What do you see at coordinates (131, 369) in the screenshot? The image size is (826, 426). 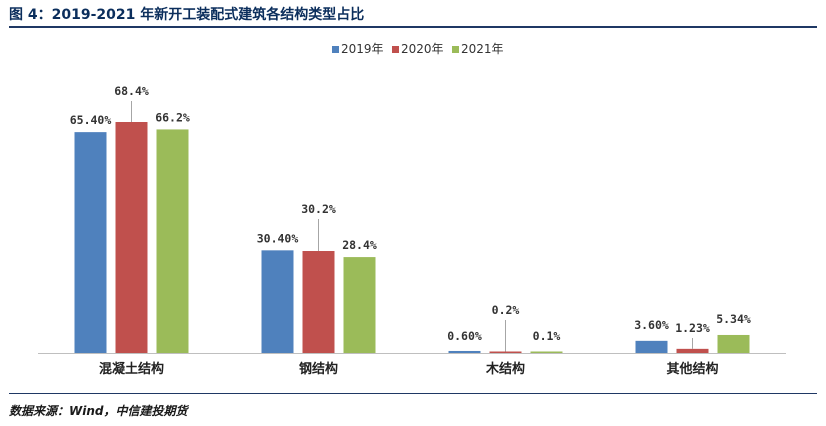 I see `category-label-0: 混凝土结构` at bounding box center [131, 369].